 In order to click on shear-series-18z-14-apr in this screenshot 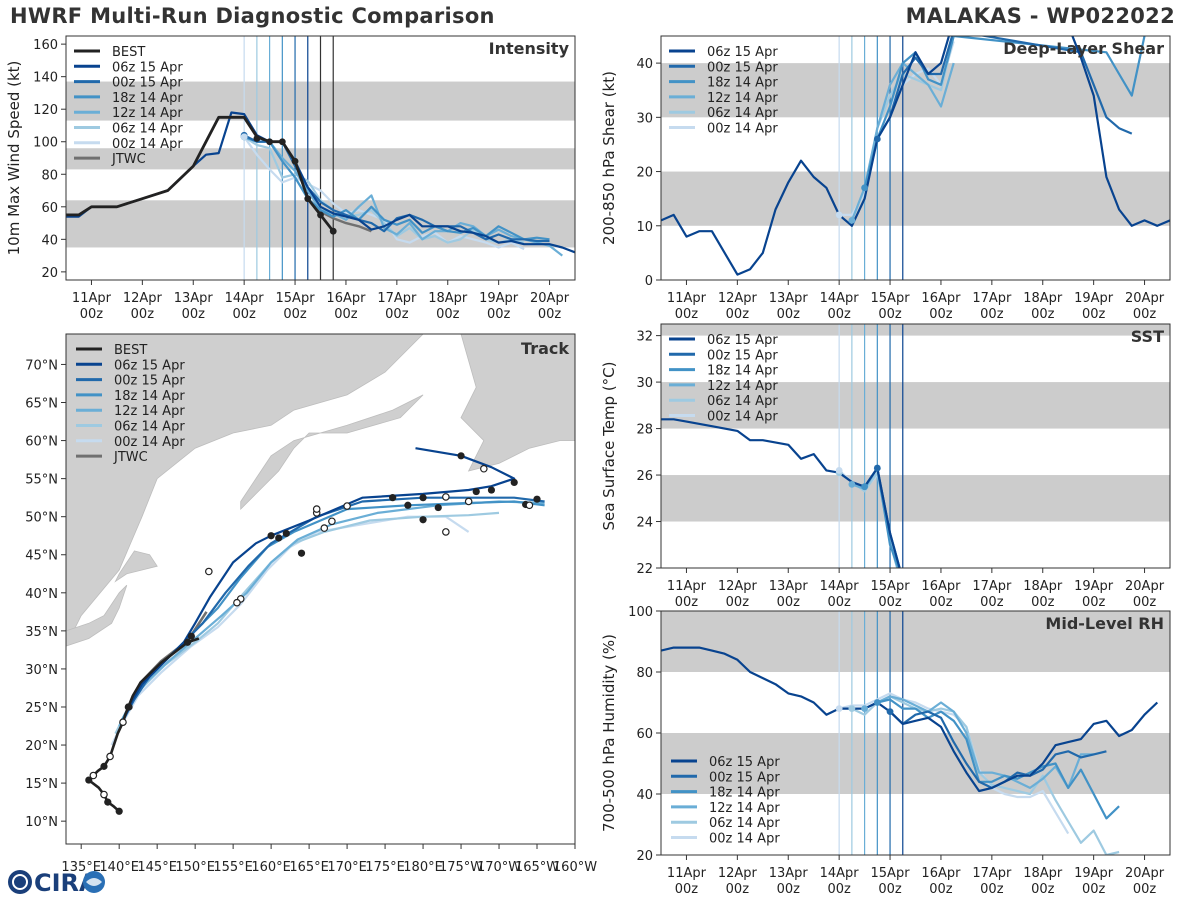, I will do `click(1004, 112)`.